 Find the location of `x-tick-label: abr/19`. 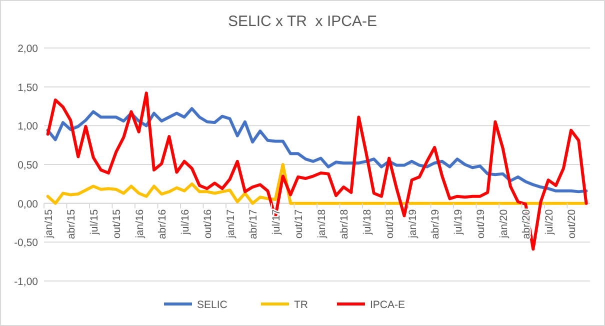

x-tick-label: abr/19 is located at coordinates (436, 224).